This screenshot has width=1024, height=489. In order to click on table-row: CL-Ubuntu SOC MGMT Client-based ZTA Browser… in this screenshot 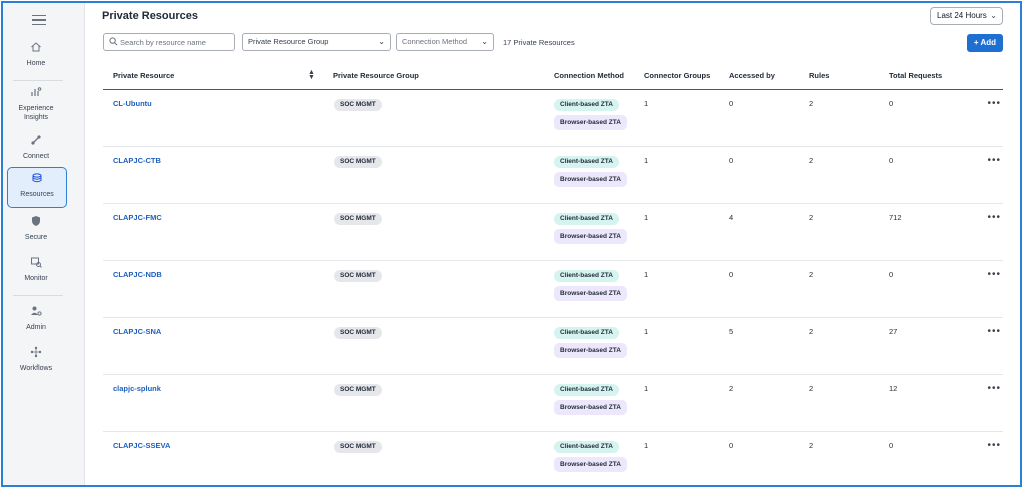, I will do `click(553, 118)`.